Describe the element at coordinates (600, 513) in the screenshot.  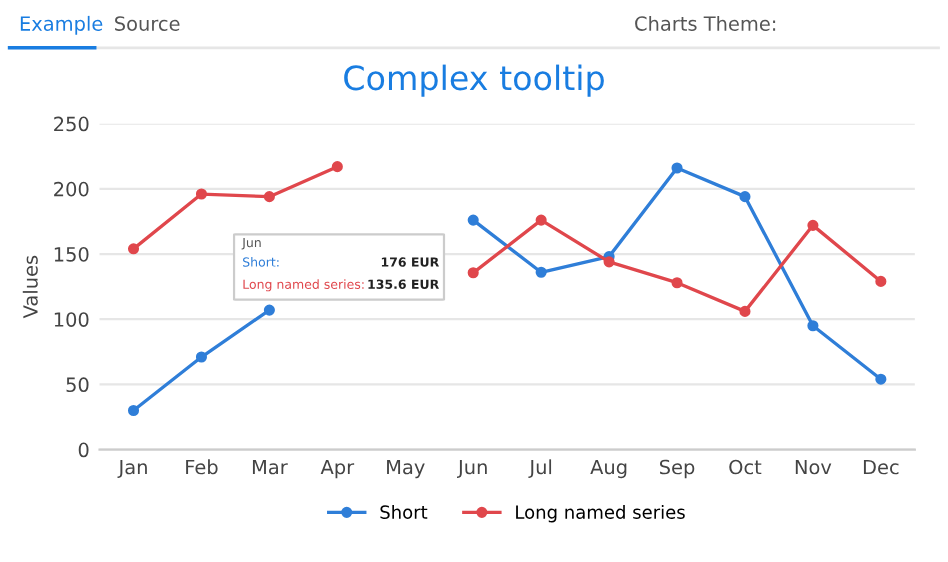
I see `legend-label: Long named series` at that location.